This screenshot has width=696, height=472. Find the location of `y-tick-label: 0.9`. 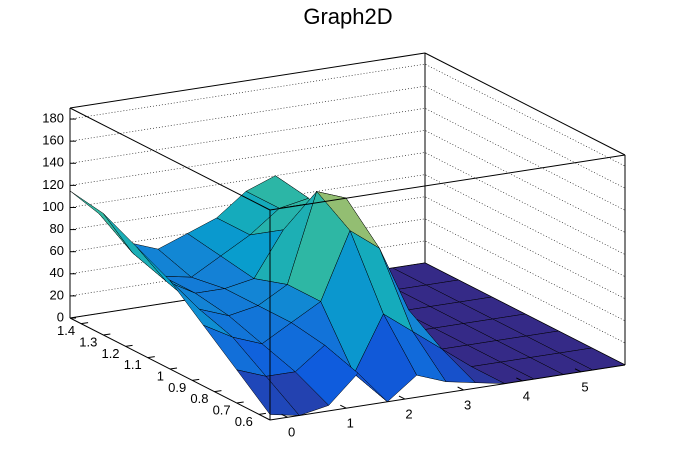

y-tick-label: 0.9 is located at coordinates (177, 387).